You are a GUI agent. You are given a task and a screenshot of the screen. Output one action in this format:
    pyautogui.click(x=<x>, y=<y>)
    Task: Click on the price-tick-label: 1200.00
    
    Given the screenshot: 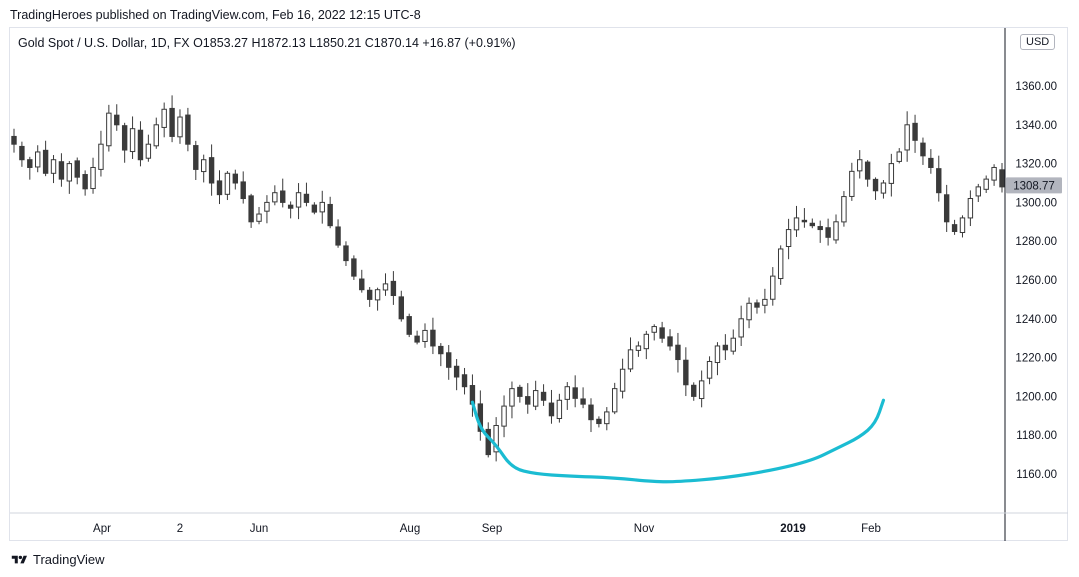 What is the action you would take?
    pyautogui.click(x=1036, y=397)
    